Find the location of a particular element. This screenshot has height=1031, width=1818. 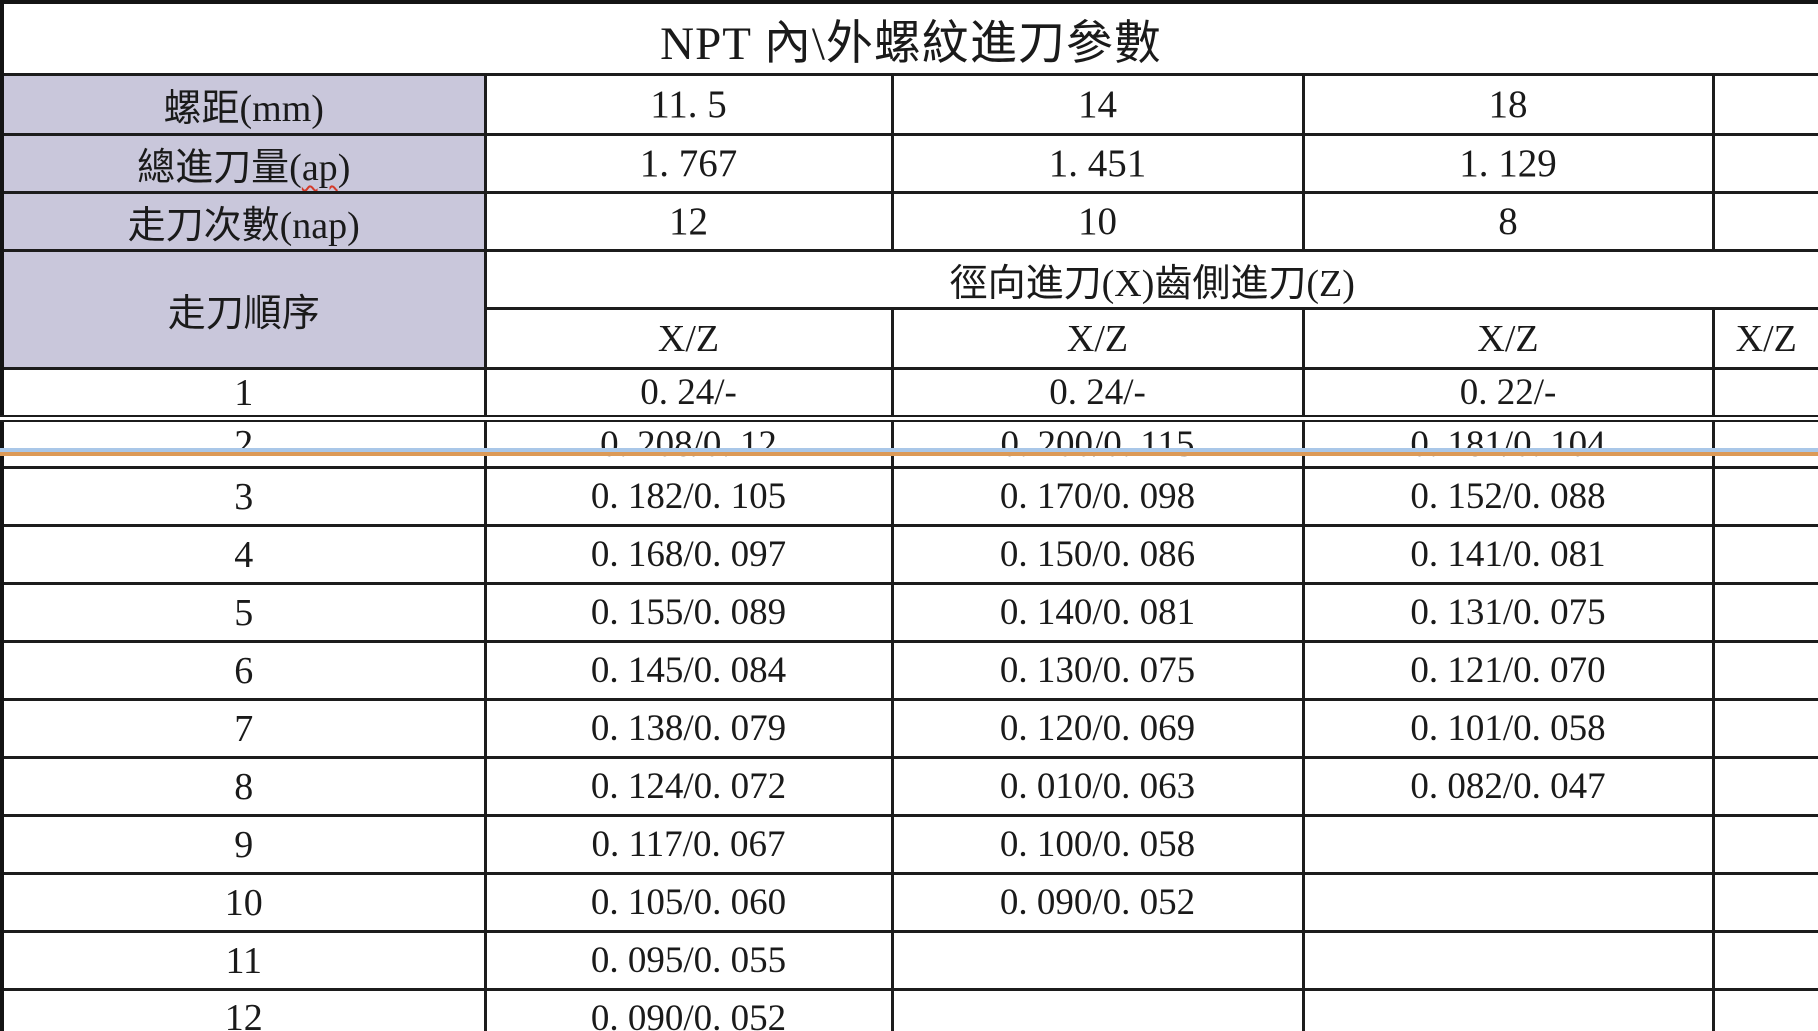

pass-xz-value: 0. 155/0. 089 is located at coordinates (688, 612).